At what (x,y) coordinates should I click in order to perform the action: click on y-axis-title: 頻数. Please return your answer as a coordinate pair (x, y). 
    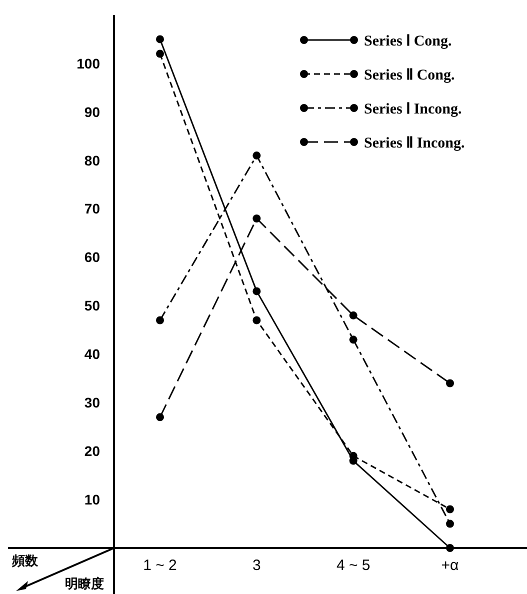
    Looking at the image, I should click on (25, 560).